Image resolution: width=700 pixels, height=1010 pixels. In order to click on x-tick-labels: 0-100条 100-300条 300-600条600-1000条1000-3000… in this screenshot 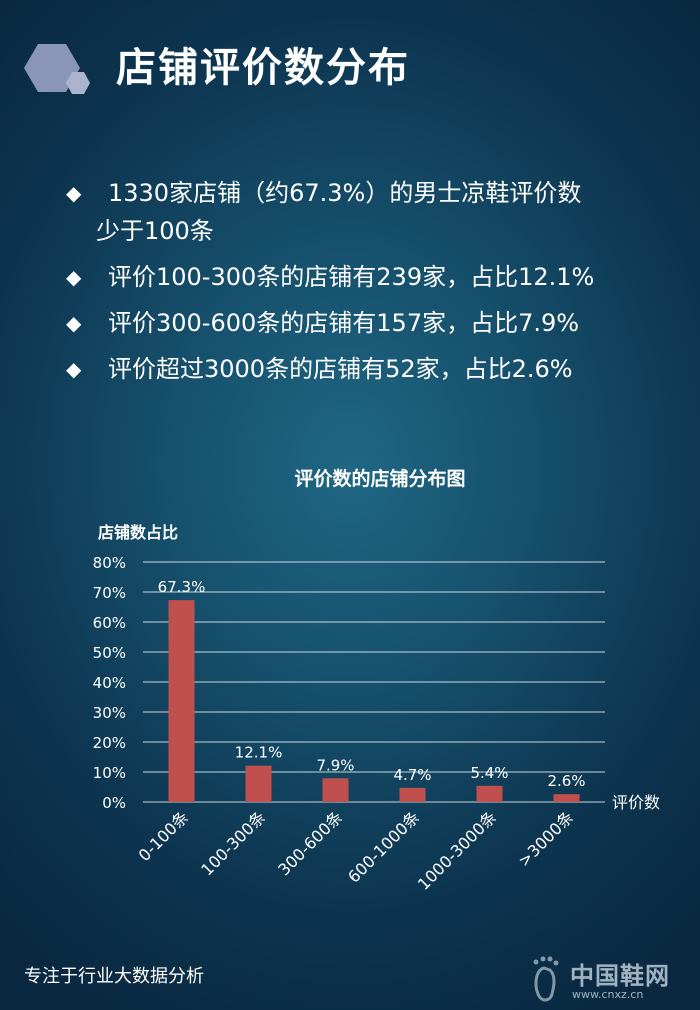, I will do `click(356, 850)`.